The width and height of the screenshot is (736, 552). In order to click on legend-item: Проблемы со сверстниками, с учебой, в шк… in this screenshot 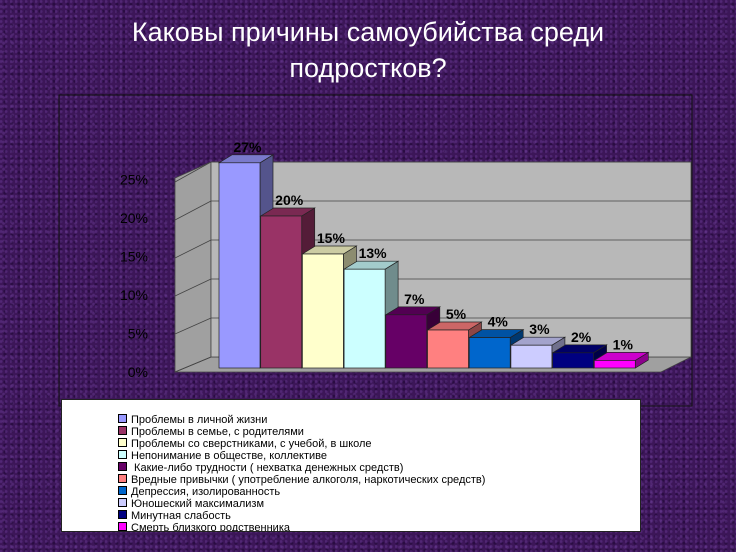, I will do `click(245, 444)`.